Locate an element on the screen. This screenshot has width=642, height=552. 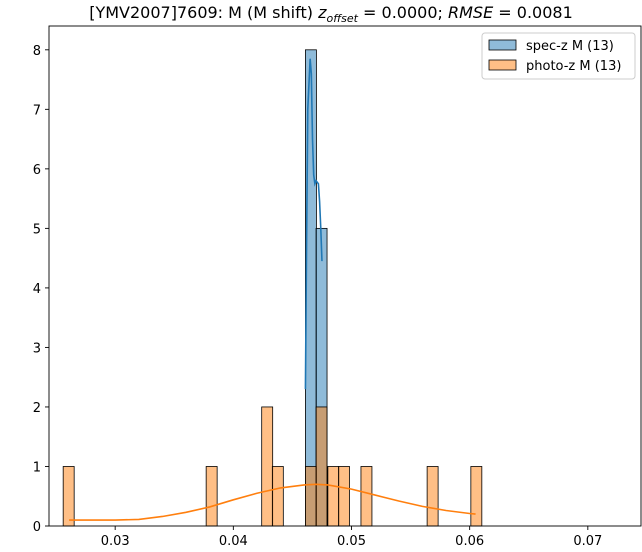
kde-line-photo is located at coordinates (272, 502).